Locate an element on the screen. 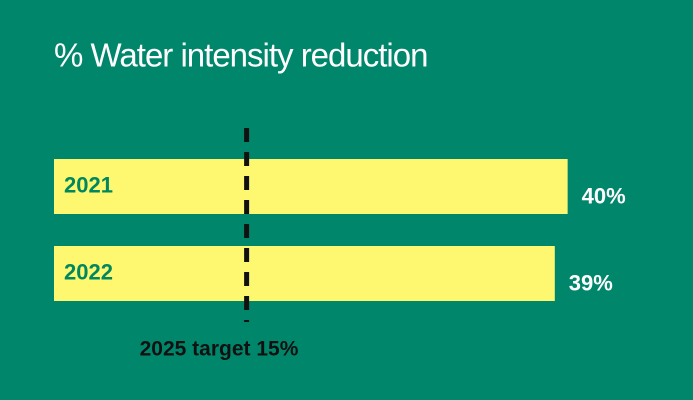 This screenshot has width=693, height=400. chart-title: % Water intensity reduction is located at coordinates (240, 55).